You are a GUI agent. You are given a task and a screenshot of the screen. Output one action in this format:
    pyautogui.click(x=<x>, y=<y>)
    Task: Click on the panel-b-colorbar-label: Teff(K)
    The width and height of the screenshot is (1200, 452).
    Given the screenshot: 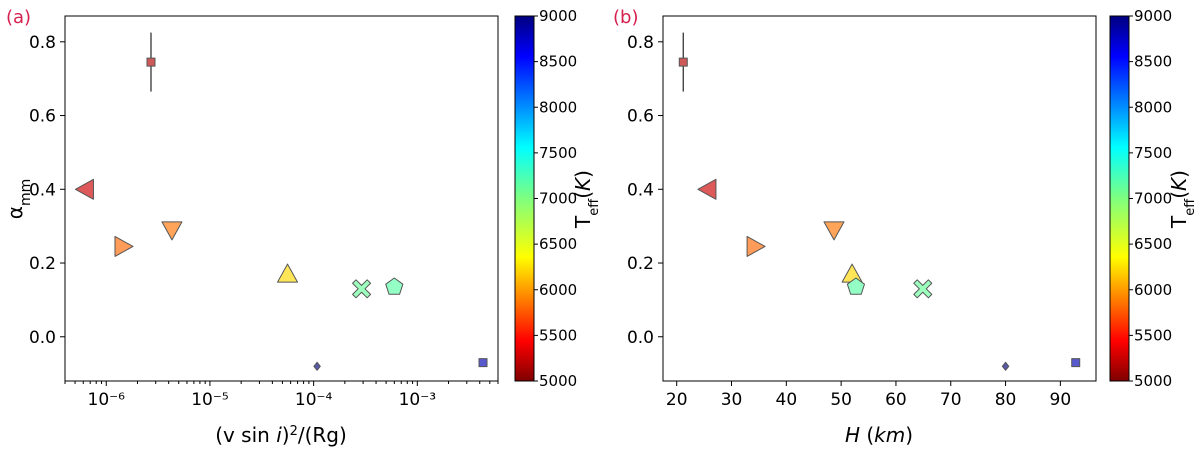 What is the action you would take?
    pyautogui.click(x=1182, y=199)
    